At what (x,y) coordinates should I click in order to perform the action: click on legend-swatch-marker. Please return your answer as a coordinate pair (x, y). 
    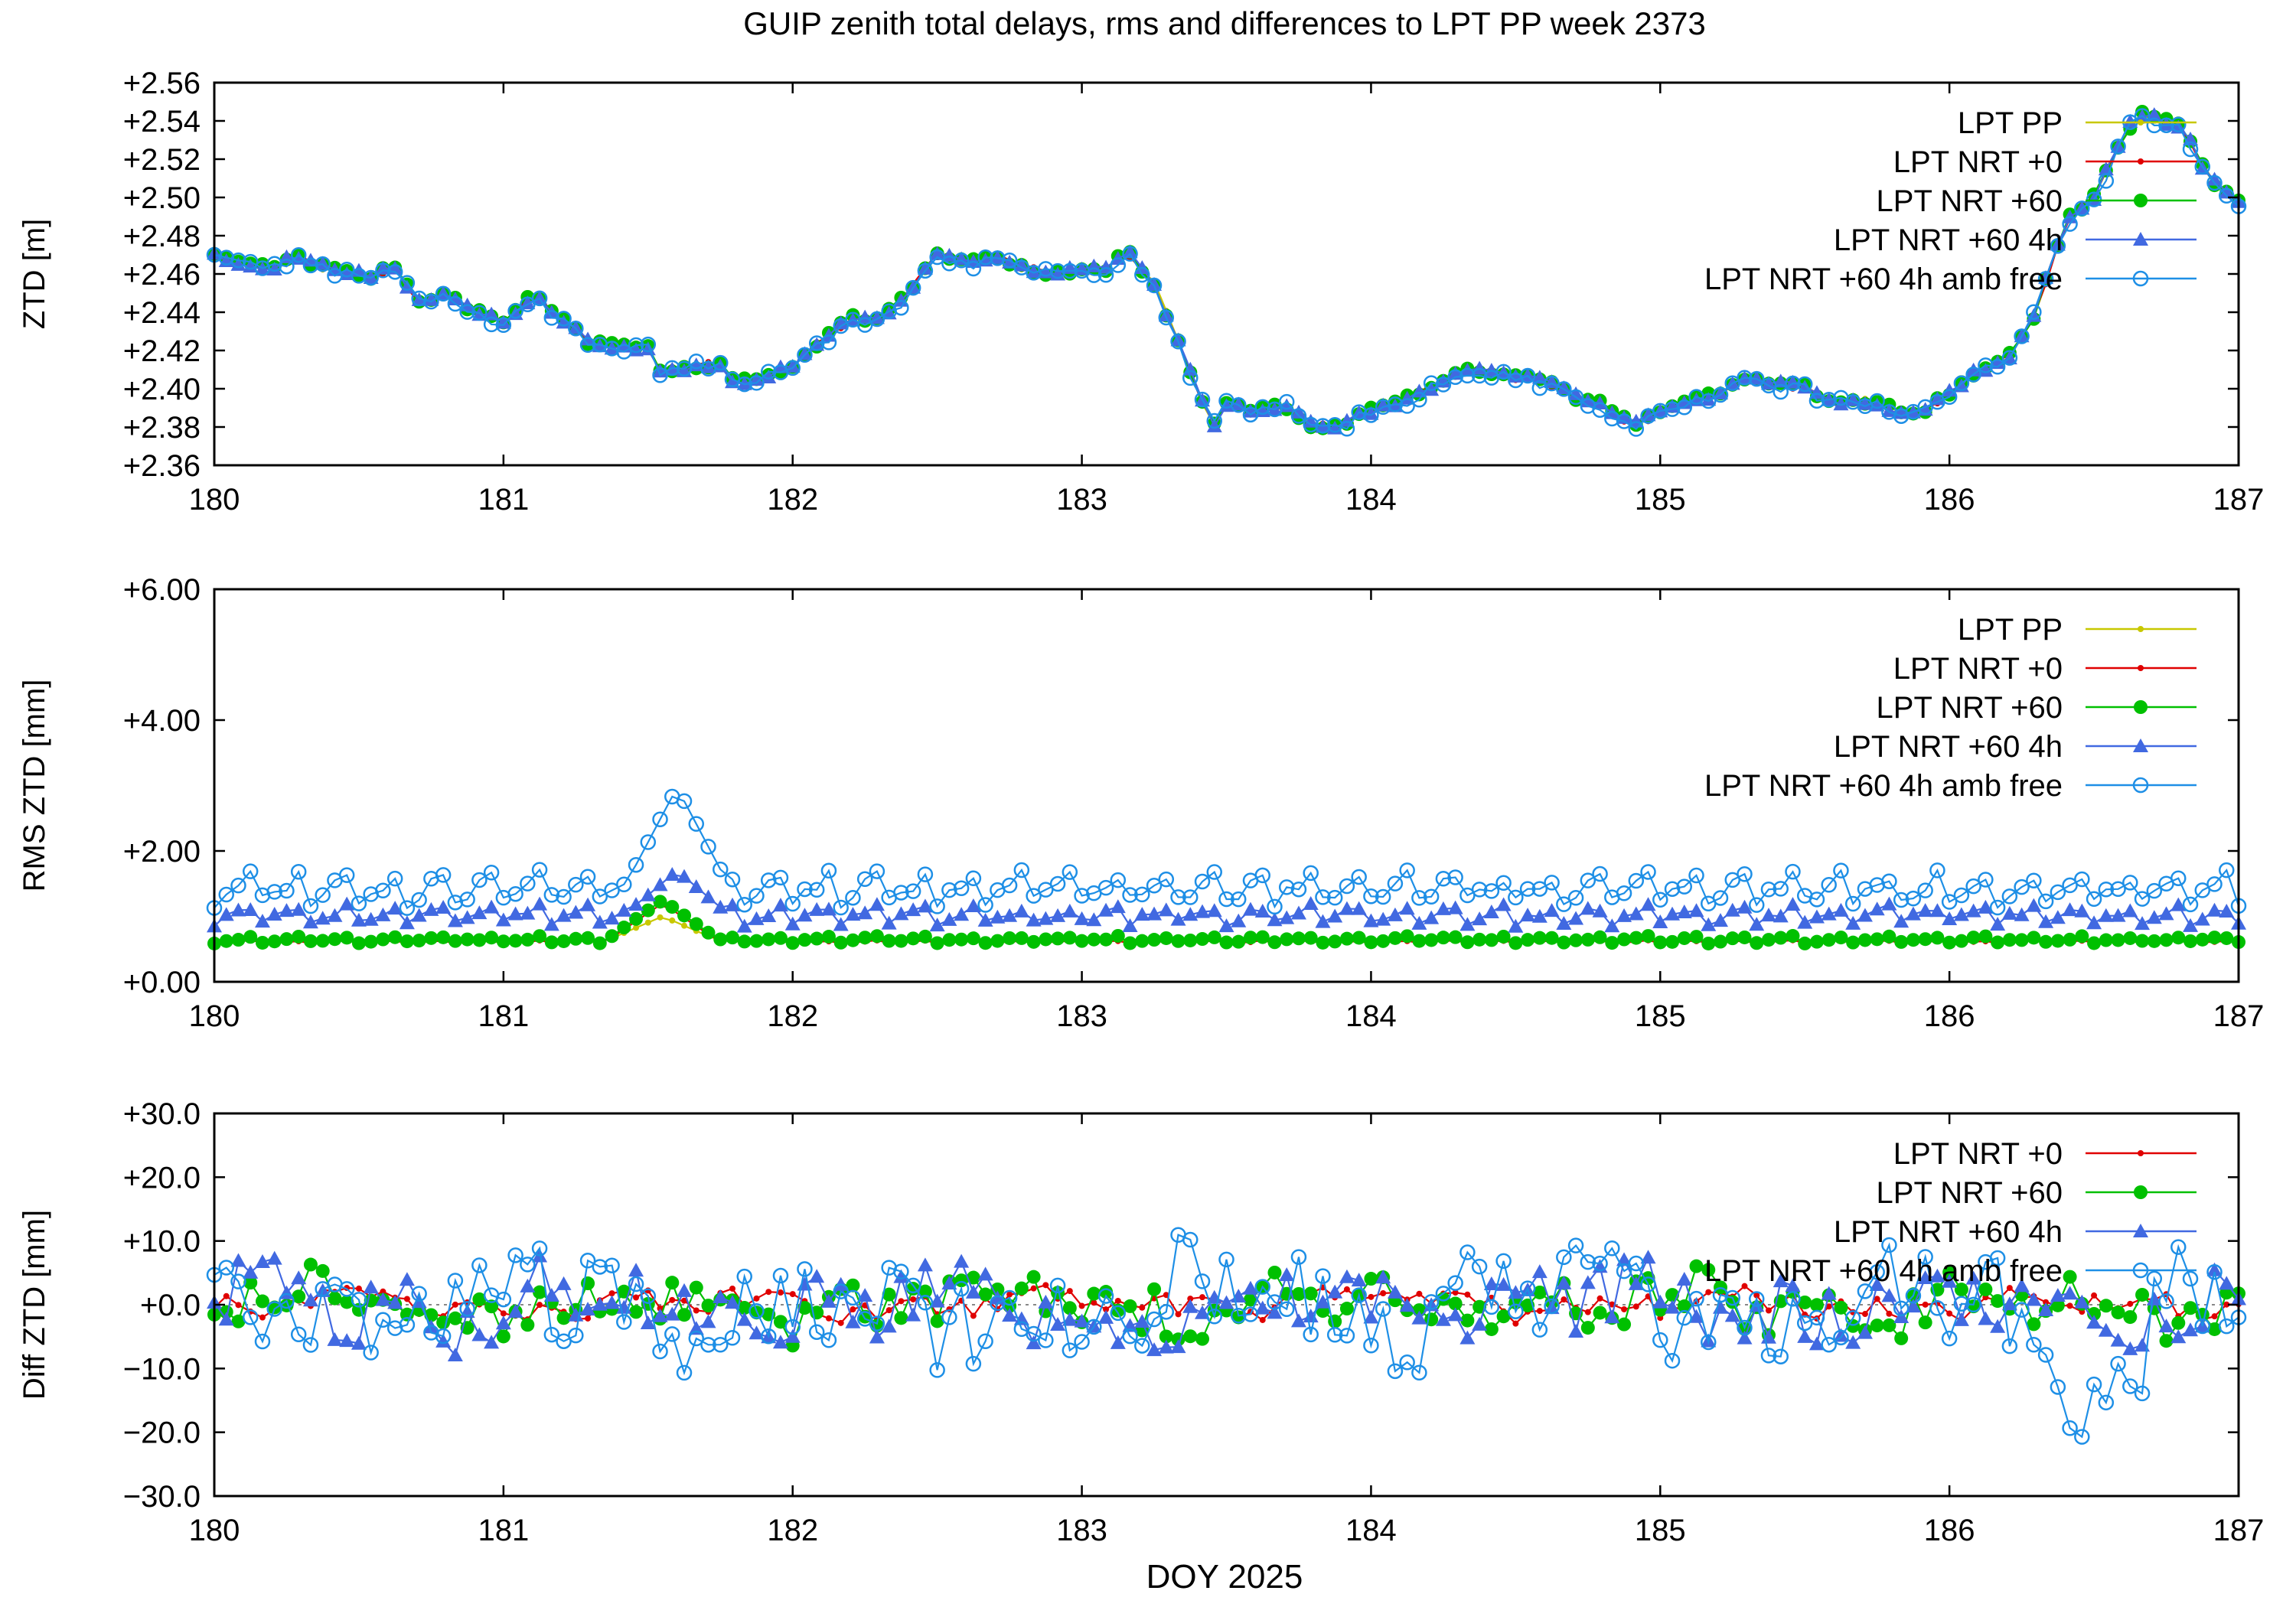
    Looking at the image, I should click on (2140, 1270).